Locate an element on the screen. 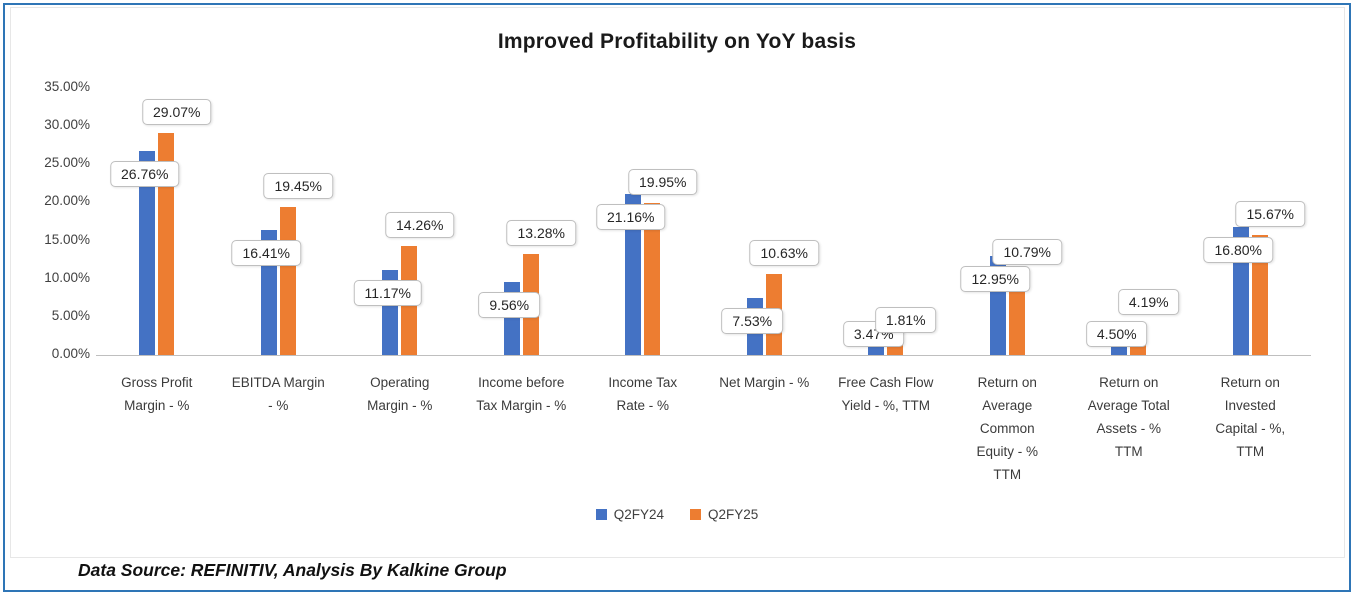 Image resolution: width=1354 pixels, height=595 pixels. x-axis-category-line: Net Margin - % is located at coordinates (764, 382).